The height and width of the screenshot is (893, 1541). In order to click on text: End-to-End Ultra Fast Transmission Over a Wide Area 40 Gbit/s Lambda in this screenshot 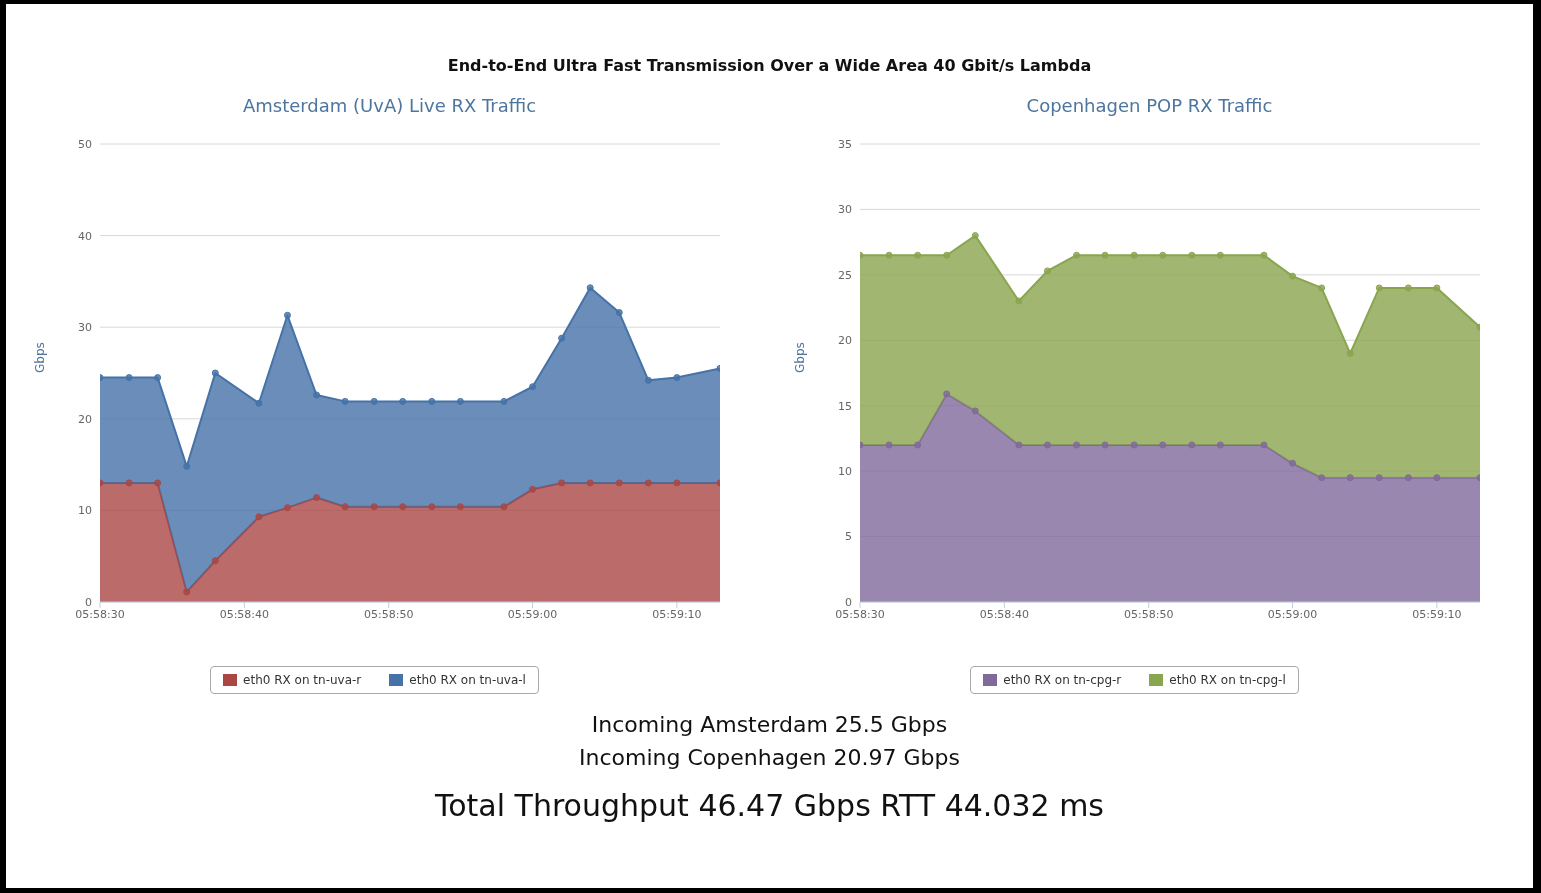, I will do `click(769, 65)`.